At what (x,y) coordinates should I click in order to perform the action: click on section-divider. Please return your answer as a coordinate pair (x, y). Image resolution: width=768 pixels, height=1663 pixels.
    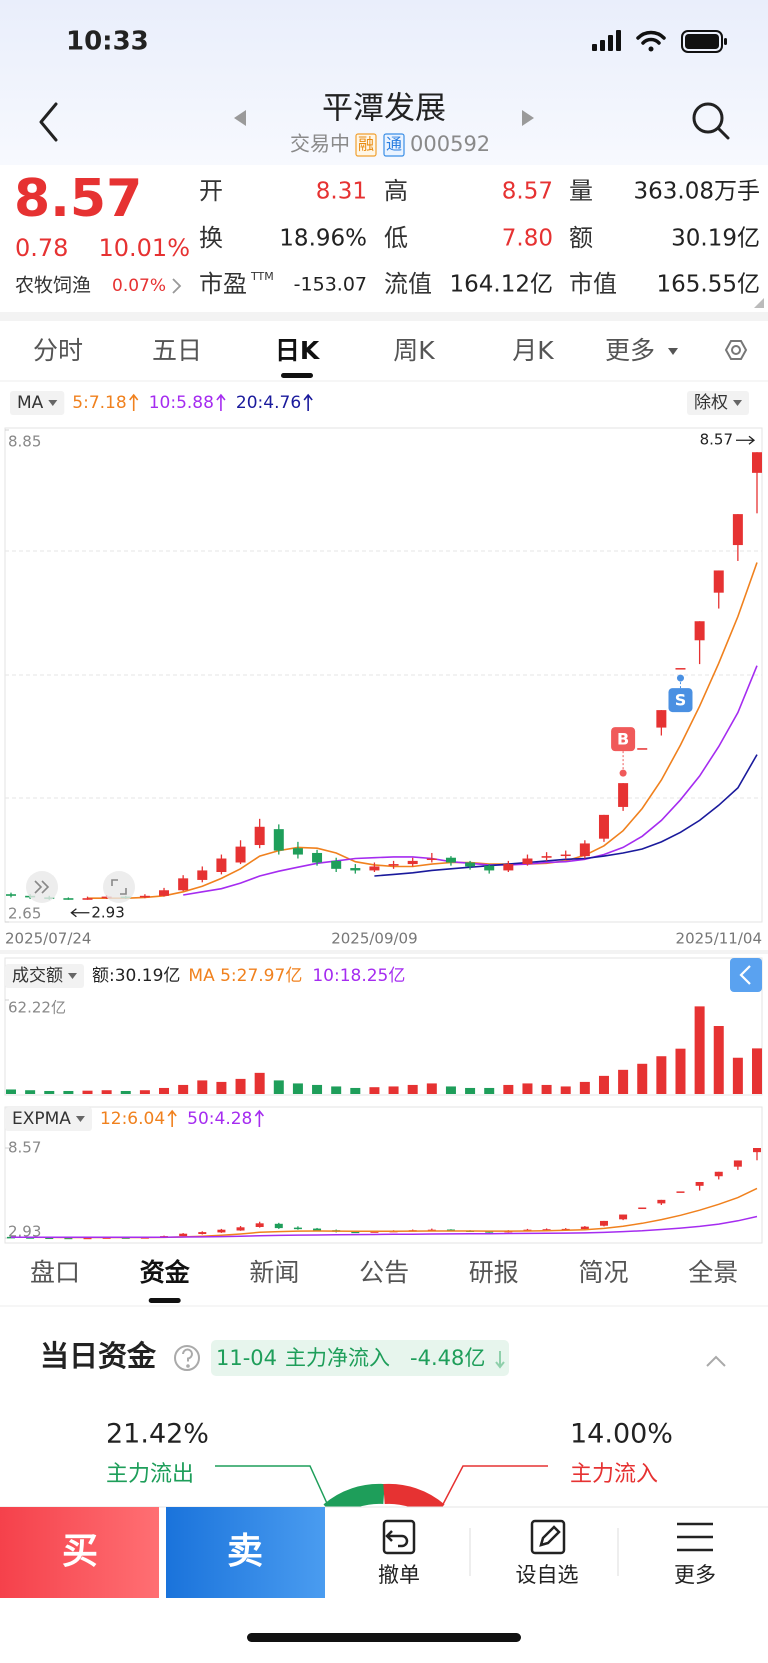
    Looking at the image, I should click on (384, 316).